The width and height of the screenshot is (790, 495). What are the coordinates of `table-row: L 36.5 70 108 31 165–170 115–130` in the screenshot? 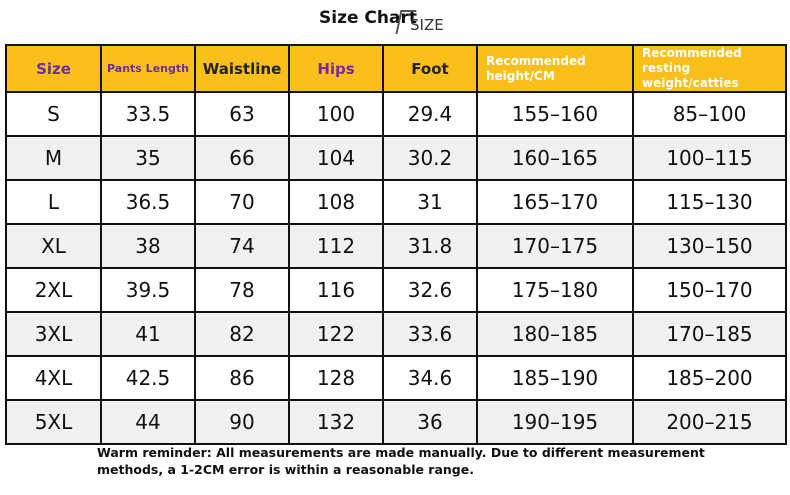 It's located at (396, 202).